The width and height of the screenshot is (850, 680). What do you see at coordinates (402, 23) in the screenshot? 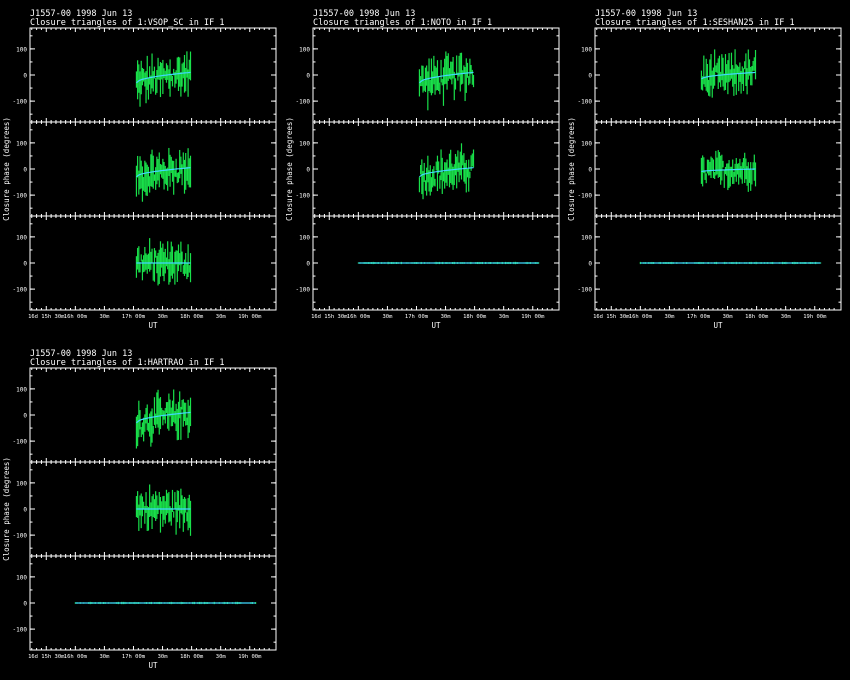
I see `plot-subtitle: Closure triangles of 1:NOTO in IF 1` at bounding box center [402, 23].